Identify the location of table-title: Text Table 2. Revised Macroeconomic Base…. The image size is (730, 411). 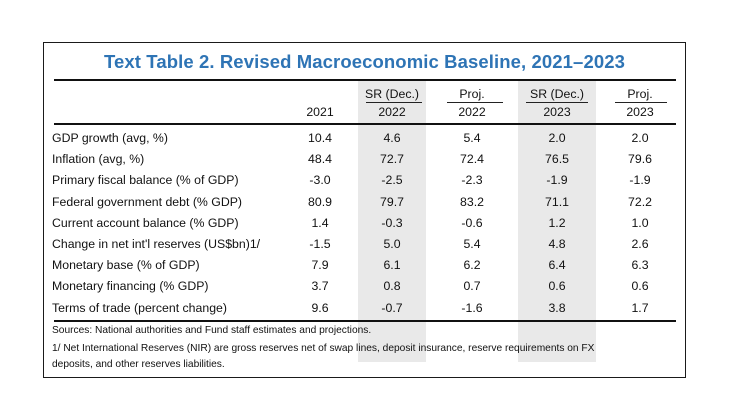
(364, 61).